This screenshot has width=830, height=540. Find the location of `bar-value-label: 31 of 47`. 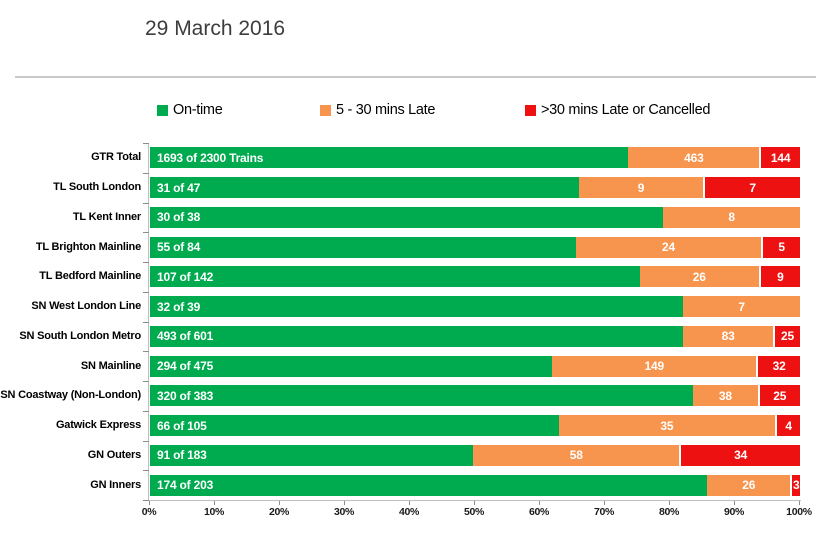

bar-value-label: 31 of 47 is located at coordinates (179, 187).